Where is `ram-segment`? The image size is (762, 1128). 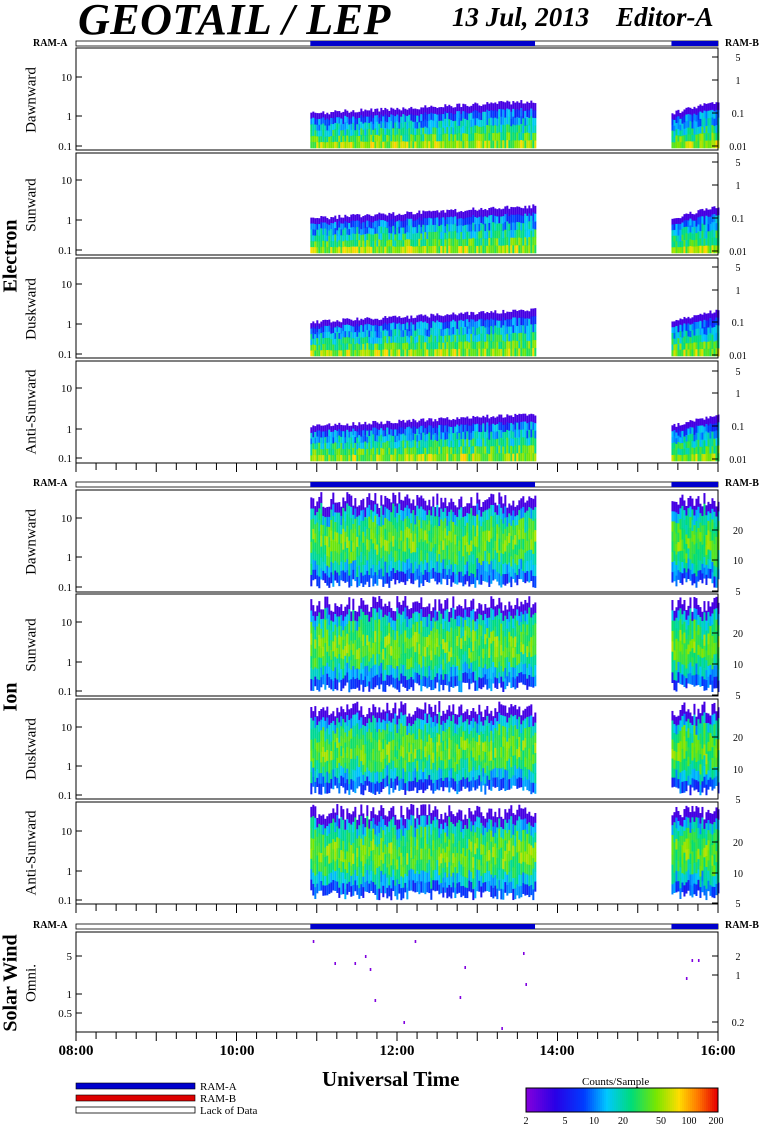 ram-segment is located at coordinates (694, 484).